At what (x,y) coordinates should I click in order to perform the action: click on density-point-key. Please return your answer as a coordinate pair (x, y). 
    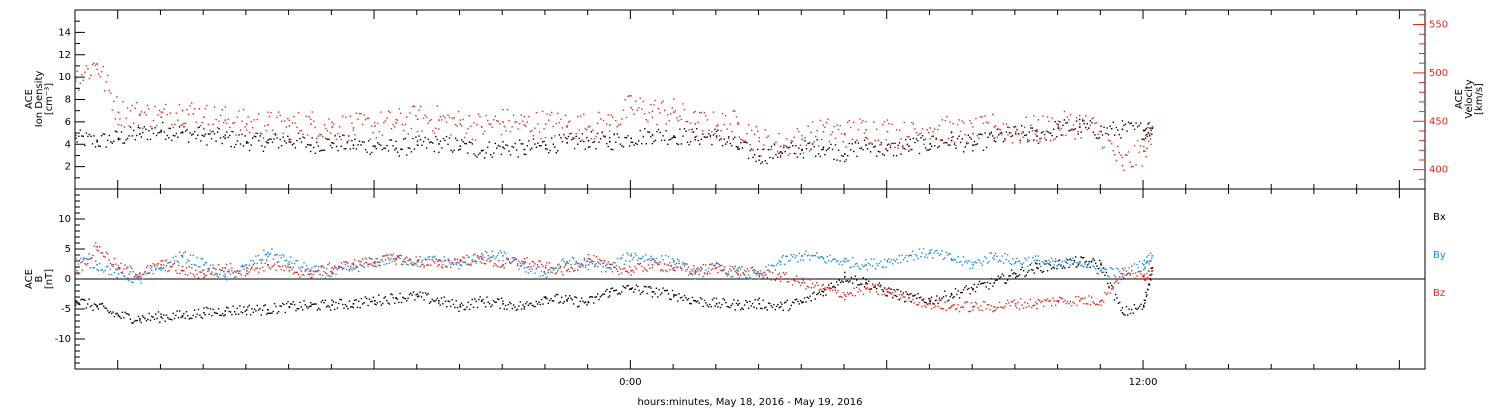
    Looking at the image, I should click on (353, 145).